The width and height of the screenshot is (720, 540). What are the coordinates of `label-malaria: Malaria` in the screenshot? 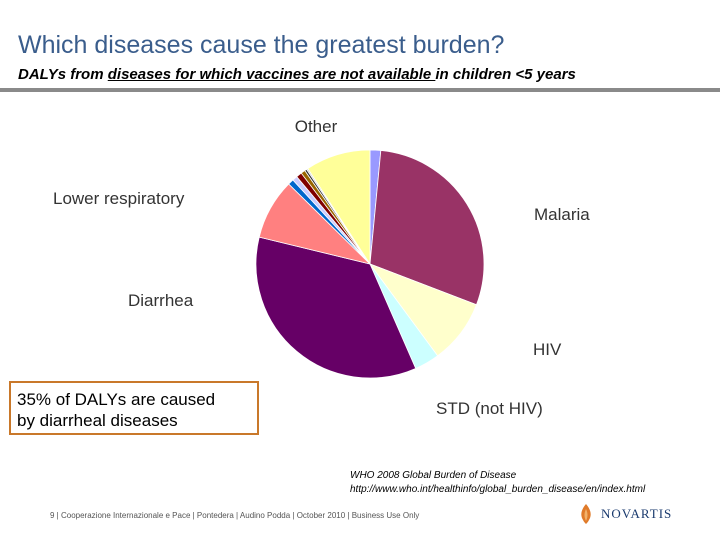 It's located at (562, 214).